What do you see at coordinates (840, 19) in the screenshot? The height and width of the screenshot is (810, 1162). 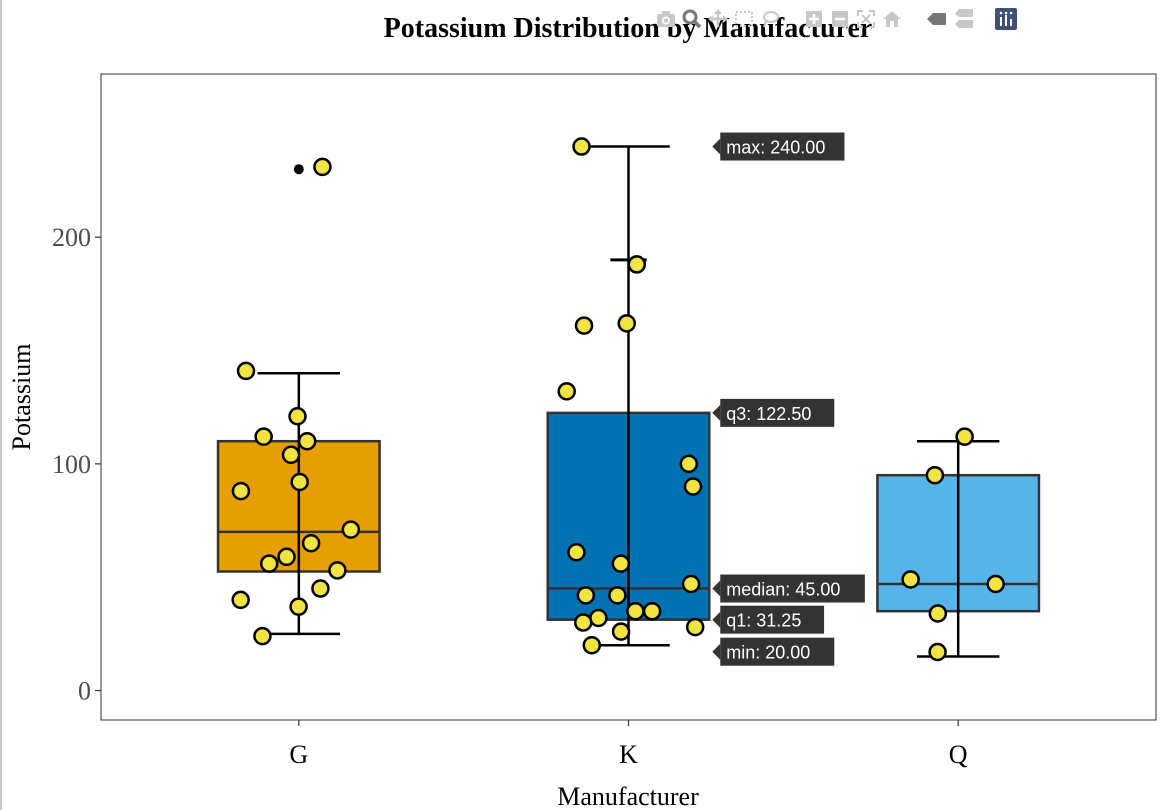 I see `zoom-out-icon` at bounding box center [840, 19].